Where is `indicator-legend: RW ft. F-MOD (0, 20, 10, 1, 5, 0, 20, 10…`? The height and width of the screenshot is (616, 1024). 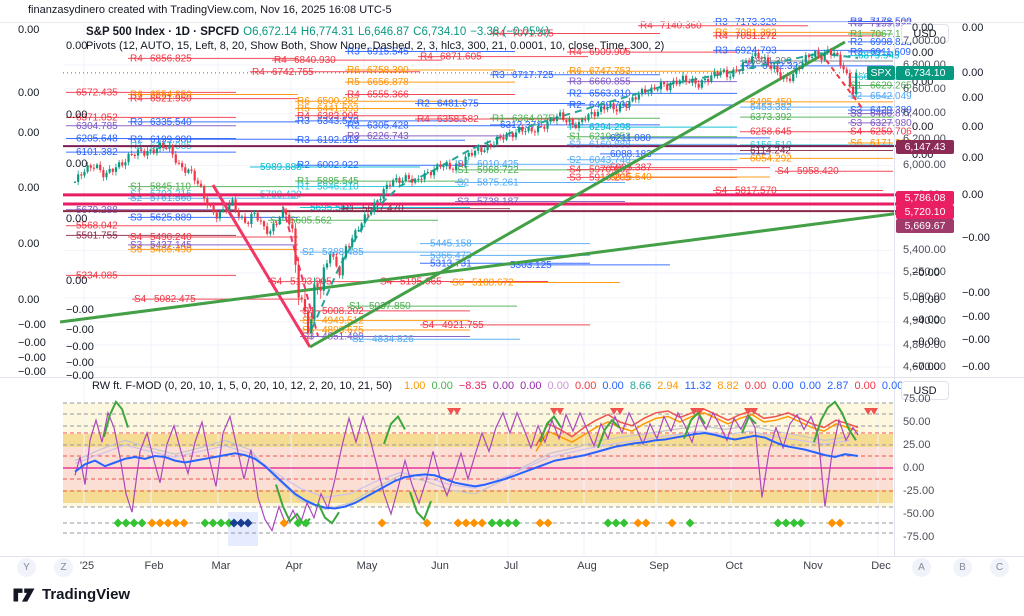
indicator-legend: RW ft. F-MOD (0, 20, 10, 1, 5, 0, 20, 10… is located at coordinates (494, 386).